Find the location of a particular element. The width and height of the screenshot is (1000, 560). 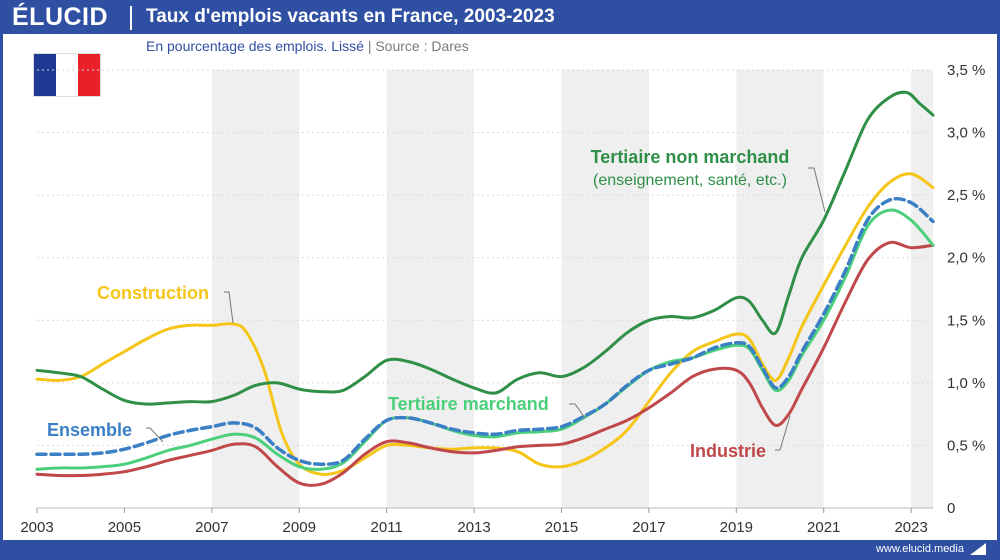

y-tick-label: 2,5 % is located at coordinates (966, 195).